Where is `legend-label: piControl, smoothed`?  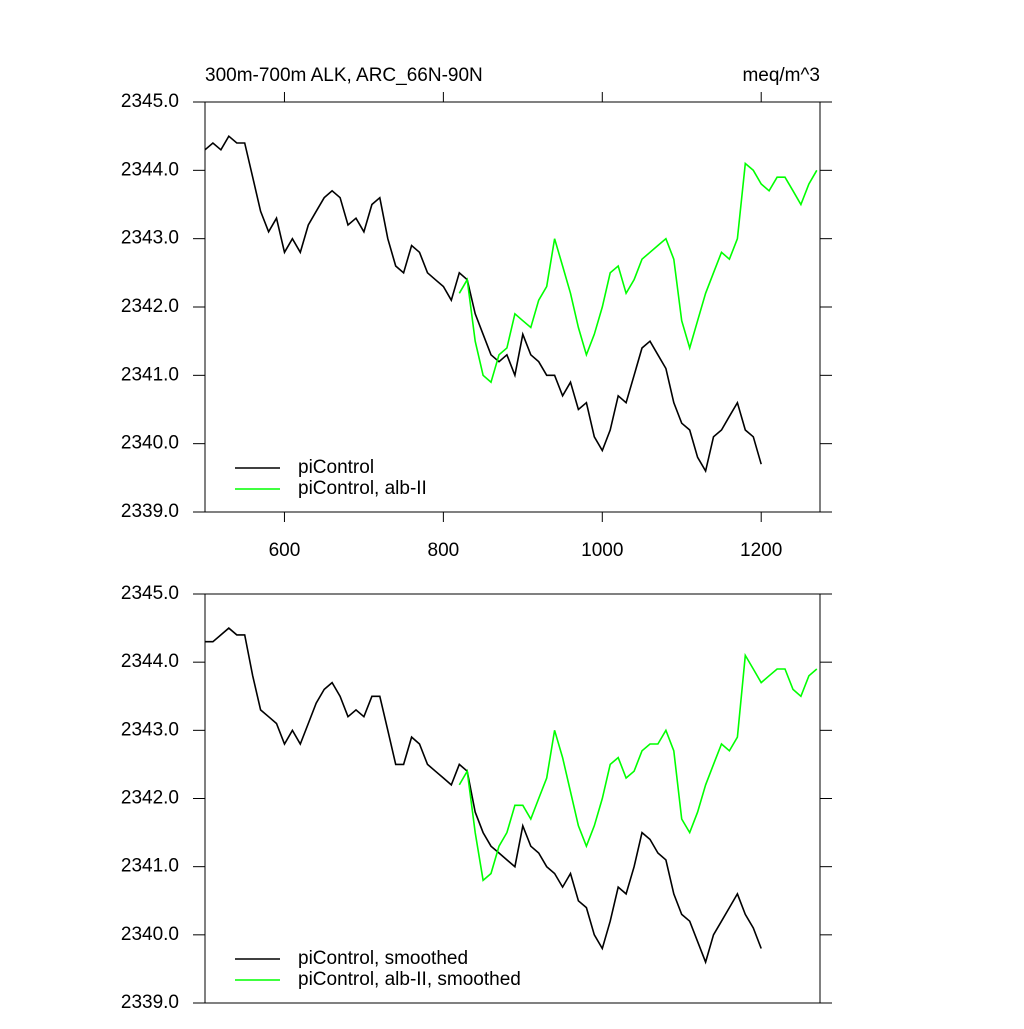 legend-label: piControl, smoothed is located at coordinates (383, 958).